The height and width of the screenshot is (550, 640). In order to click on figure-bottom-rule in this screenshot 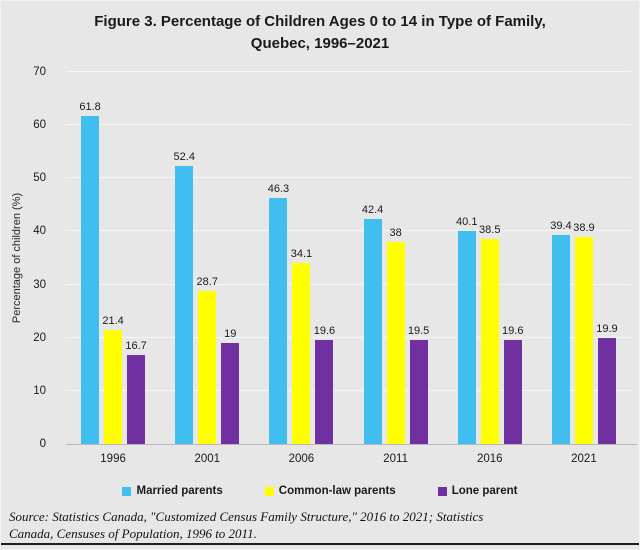, I will do `click(320, 544)`.